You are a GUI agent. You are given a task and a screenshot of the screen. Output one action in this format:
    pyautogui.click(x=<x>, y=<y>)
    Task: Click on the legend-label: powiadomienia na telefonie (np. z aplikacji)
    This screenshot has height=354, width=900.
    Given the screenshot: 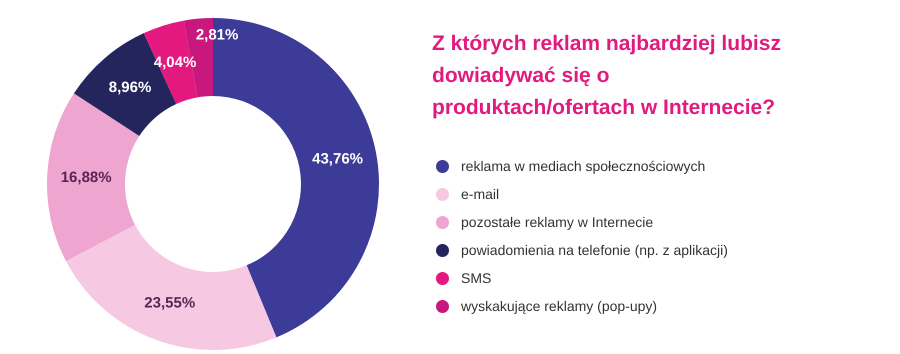 What is the action you would take?
    pyautogui.click(x=594, y=250)
    